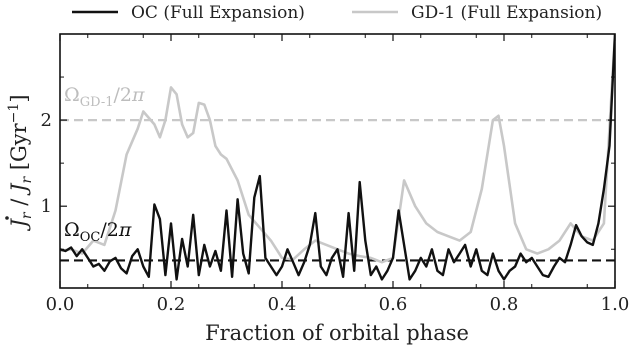 This screenshot has height=351, width=631. What do you see at coordinates (171, 304) in the screenshot?
I see `x-tick-label: 0.2` at bounding box center [171, 304].